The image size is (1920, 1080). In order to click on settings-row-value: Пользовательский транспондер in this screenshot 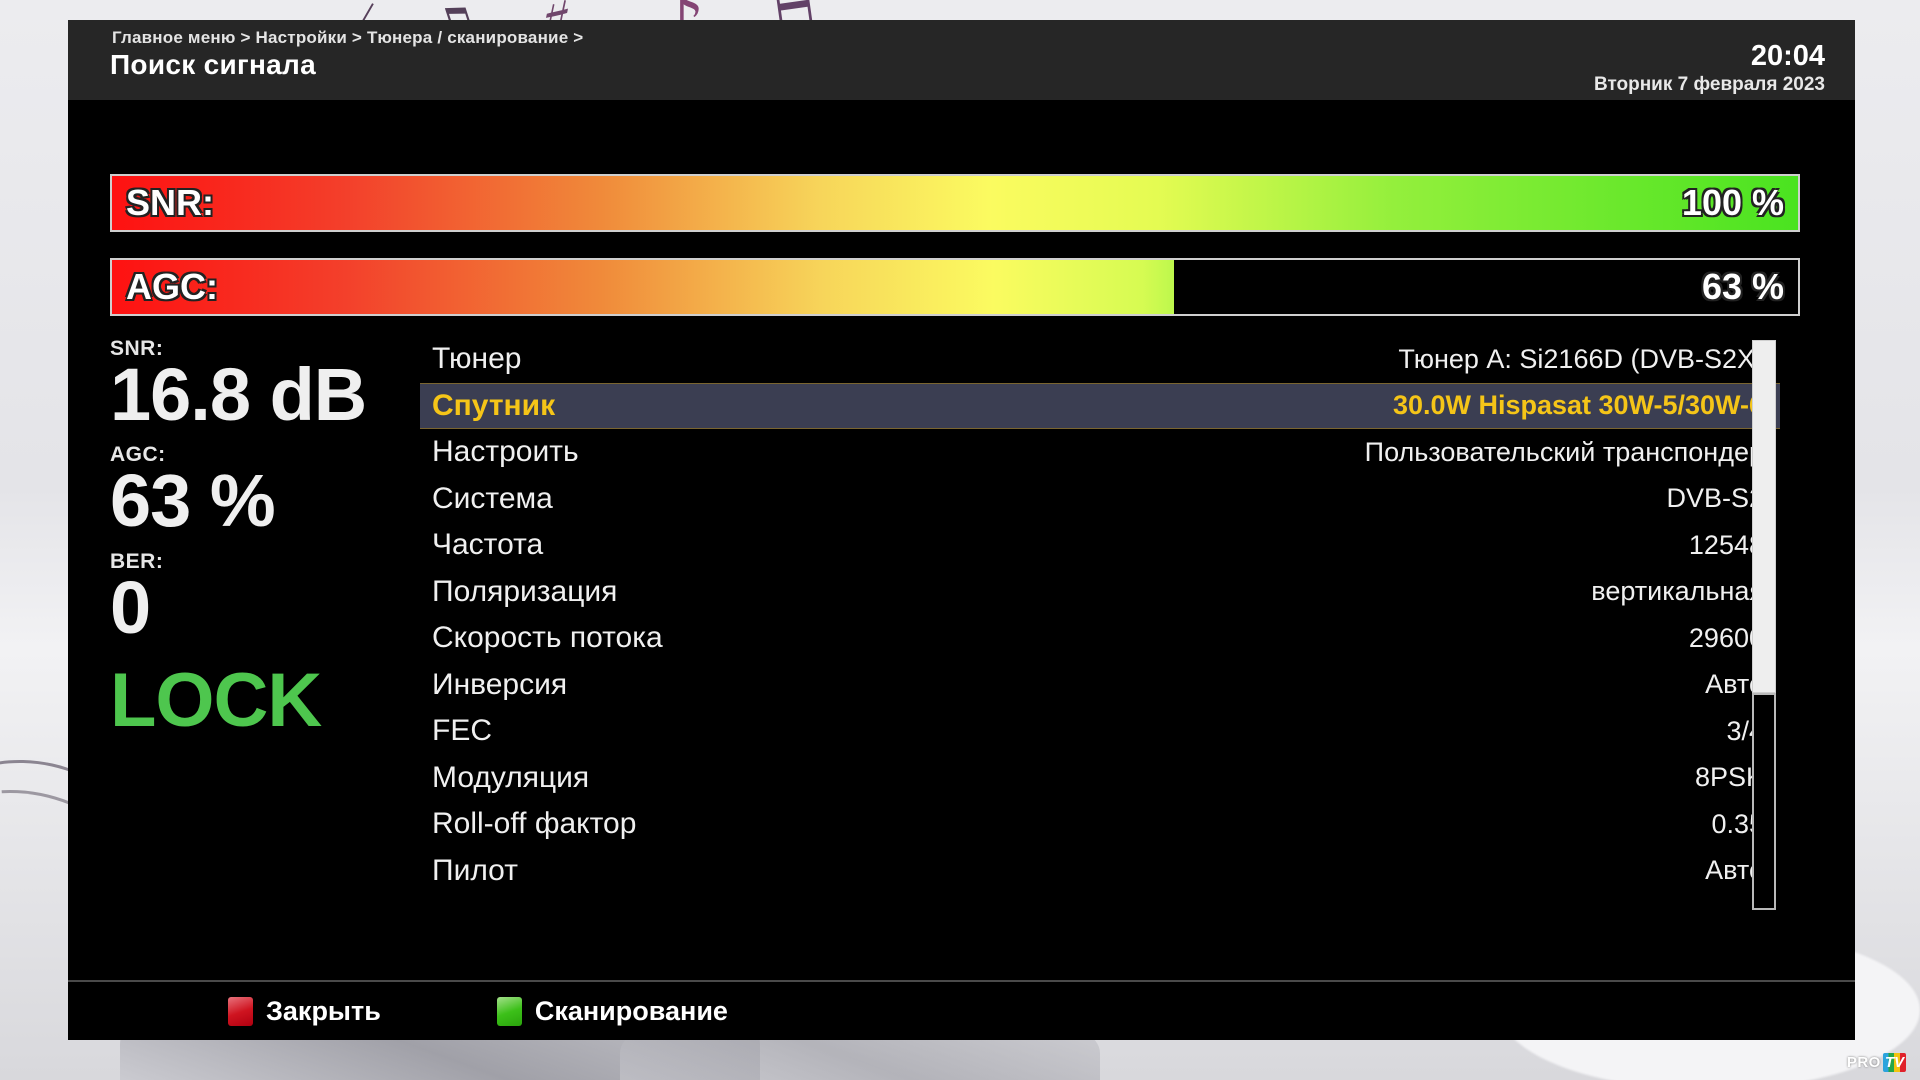, I will do `click(1564, 451)`.